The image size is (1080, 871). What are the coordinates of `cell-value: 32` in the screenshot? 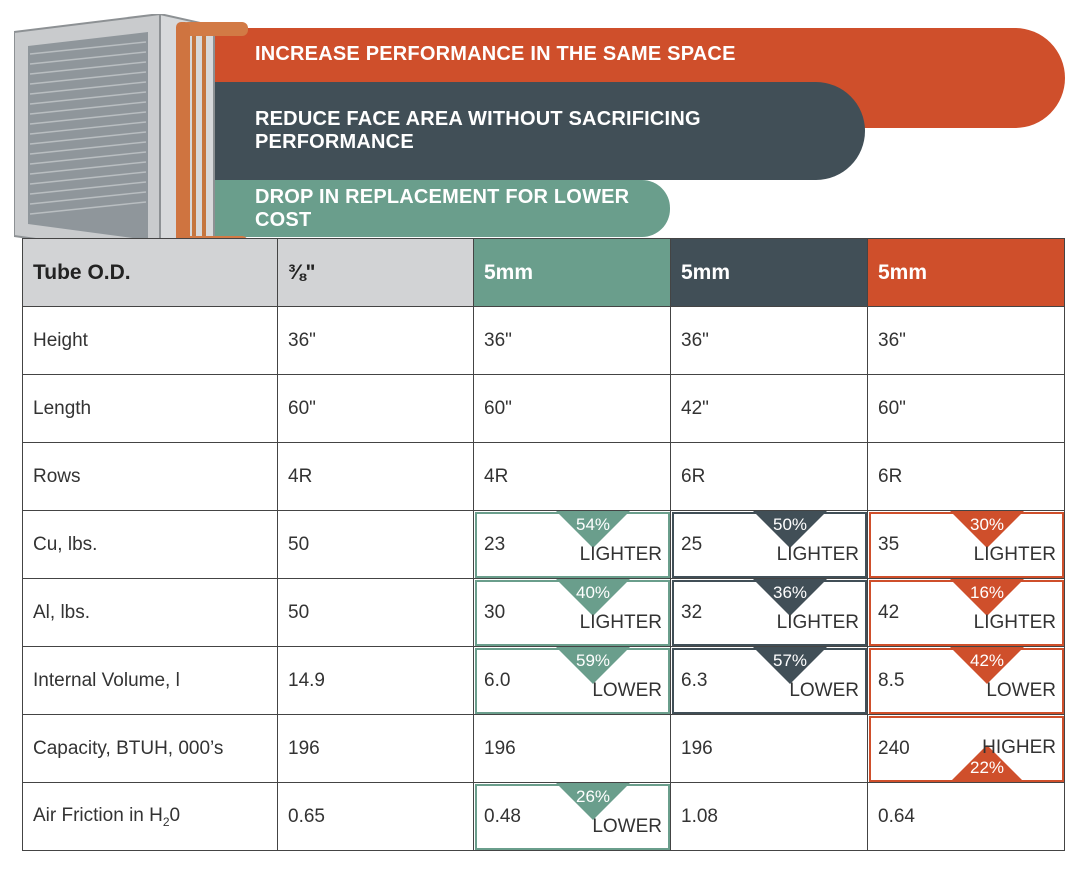 It's located at (692, 612).